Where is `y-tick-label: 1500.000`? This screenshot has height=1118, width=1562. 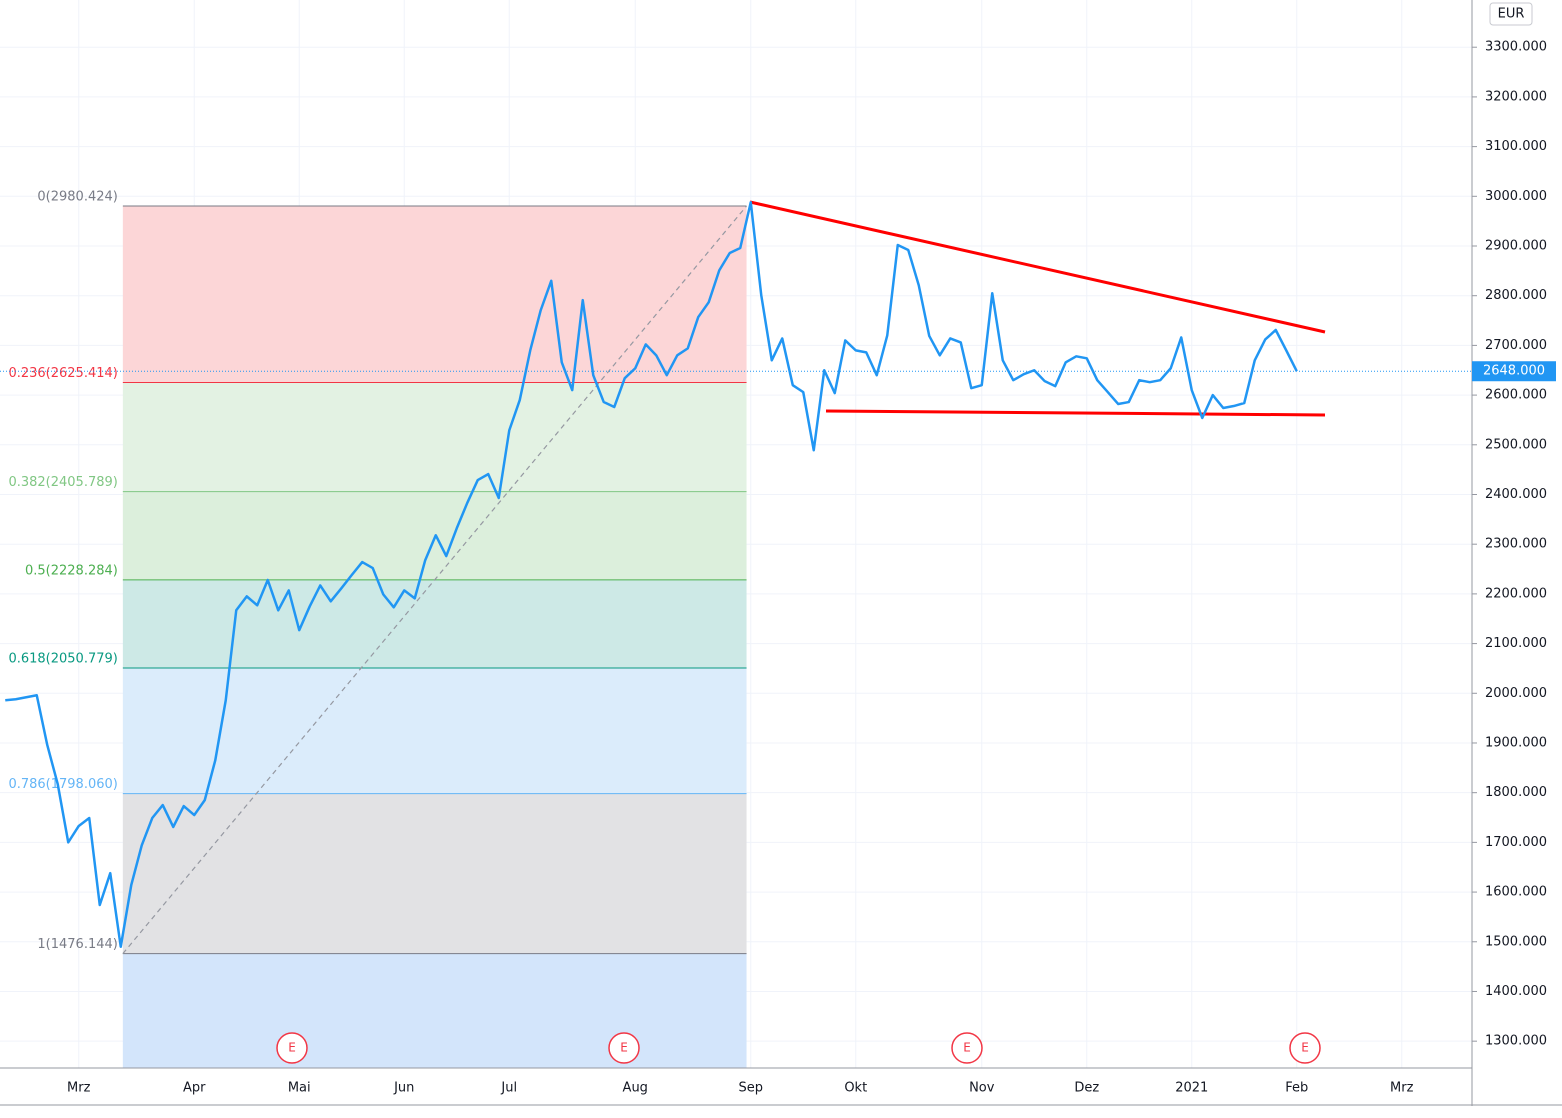 y-tick-label: 1500.000 is located at coordinates (1516, 941).